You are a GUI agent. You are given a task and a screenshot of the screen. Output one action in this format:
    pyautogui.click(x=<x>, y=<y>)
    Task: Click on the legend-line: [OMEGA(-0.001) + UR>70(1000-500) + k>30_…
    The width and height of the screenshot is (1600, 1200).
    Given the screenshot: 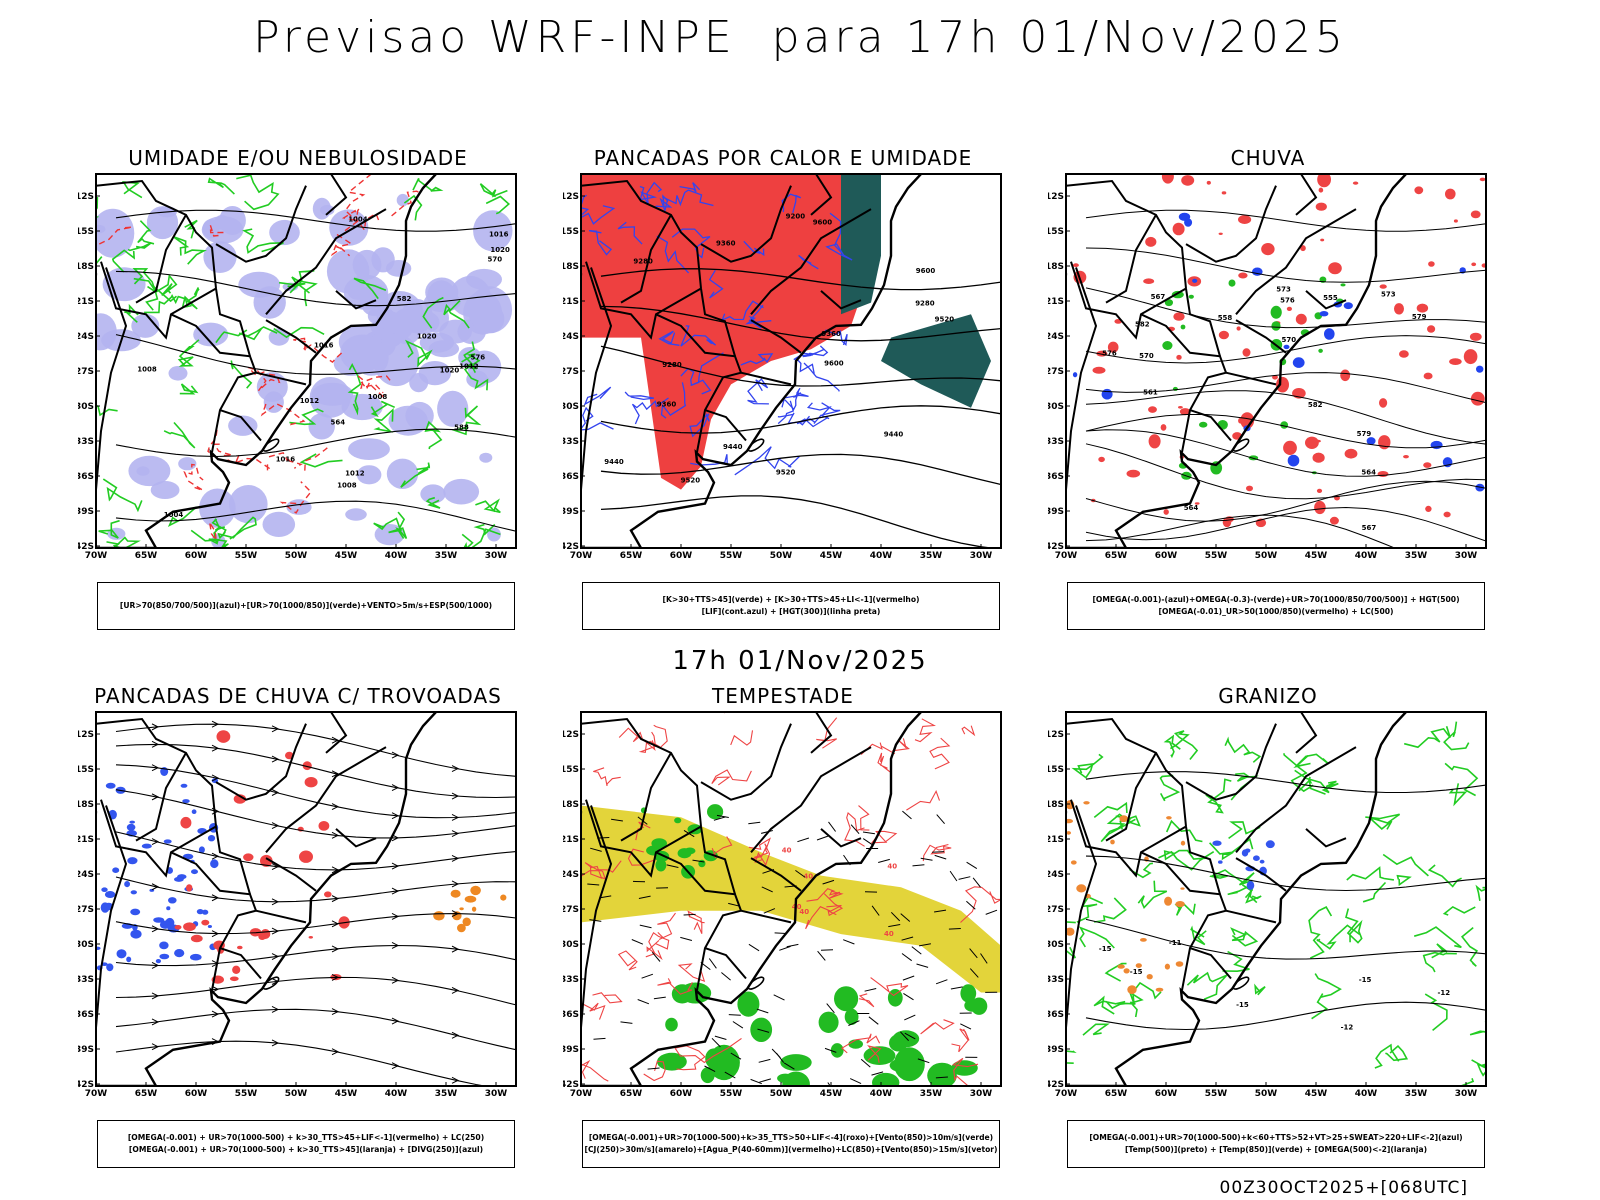 What is the action you would take?
    pyautogui.click(x=306, y=1149)
    